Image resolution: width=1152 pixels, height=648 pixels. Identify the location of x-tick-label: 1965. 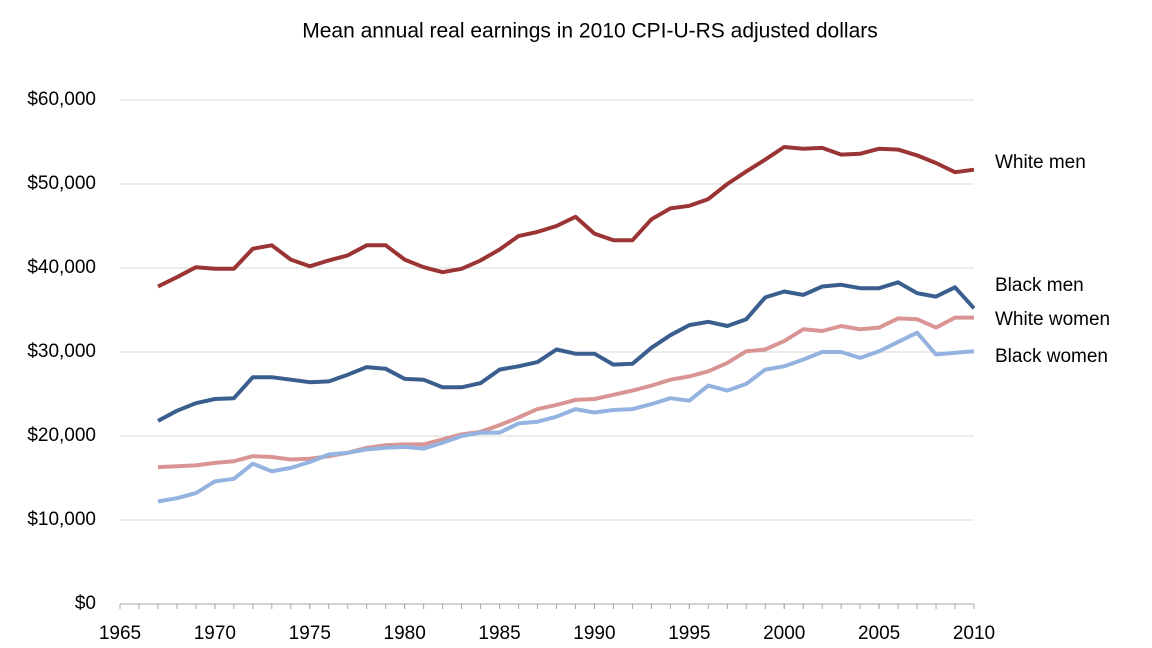
(120, 633).